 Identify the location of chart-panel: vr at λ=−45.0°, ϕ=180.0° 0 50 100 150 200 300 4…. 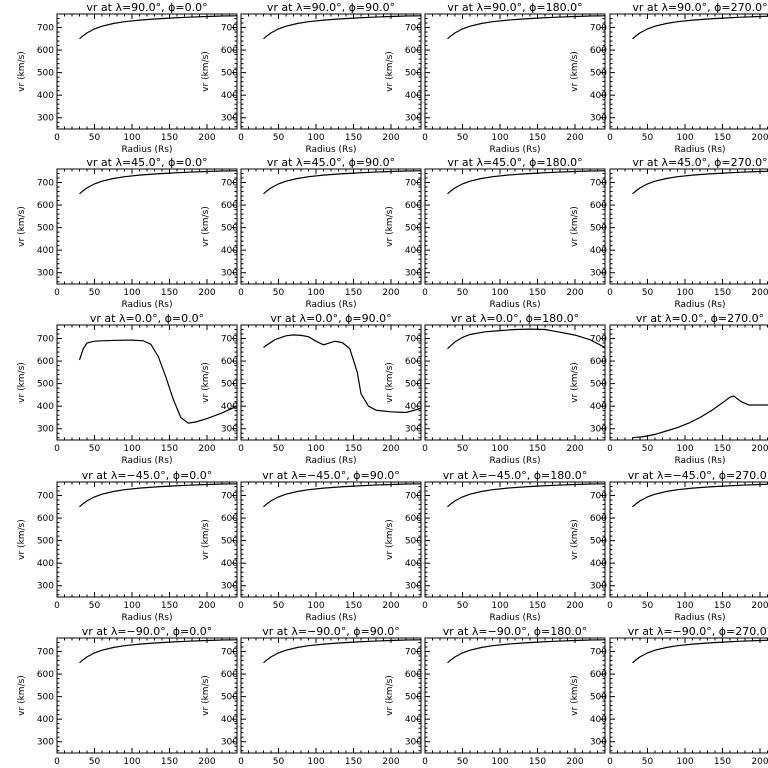
(495, 546).